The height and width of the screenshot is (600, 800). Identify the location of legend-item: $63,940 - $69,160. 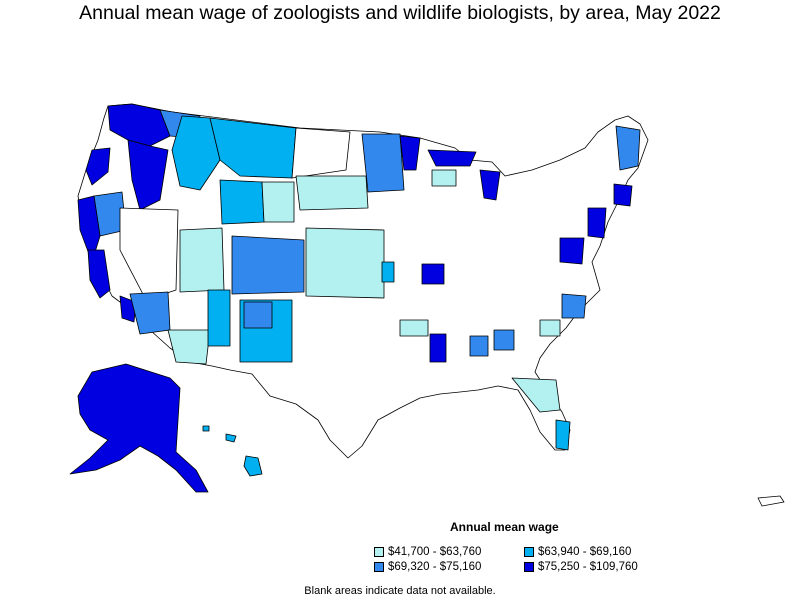
(577, 552).